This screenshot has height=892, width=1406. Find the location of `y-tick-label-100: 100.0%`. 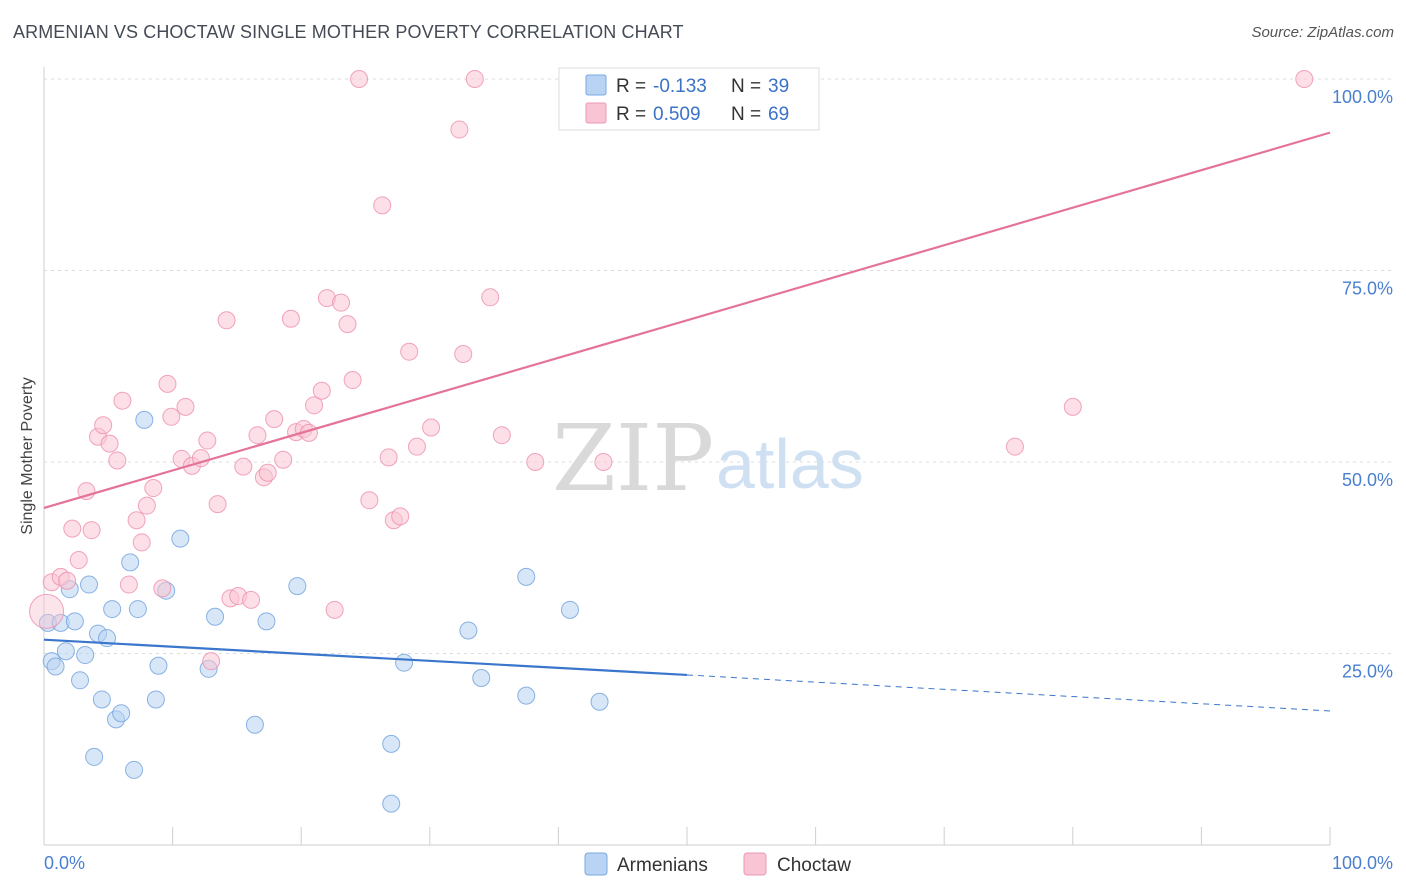

y-tick-label-100: 100.0% is located at coordinates (1362, 97).